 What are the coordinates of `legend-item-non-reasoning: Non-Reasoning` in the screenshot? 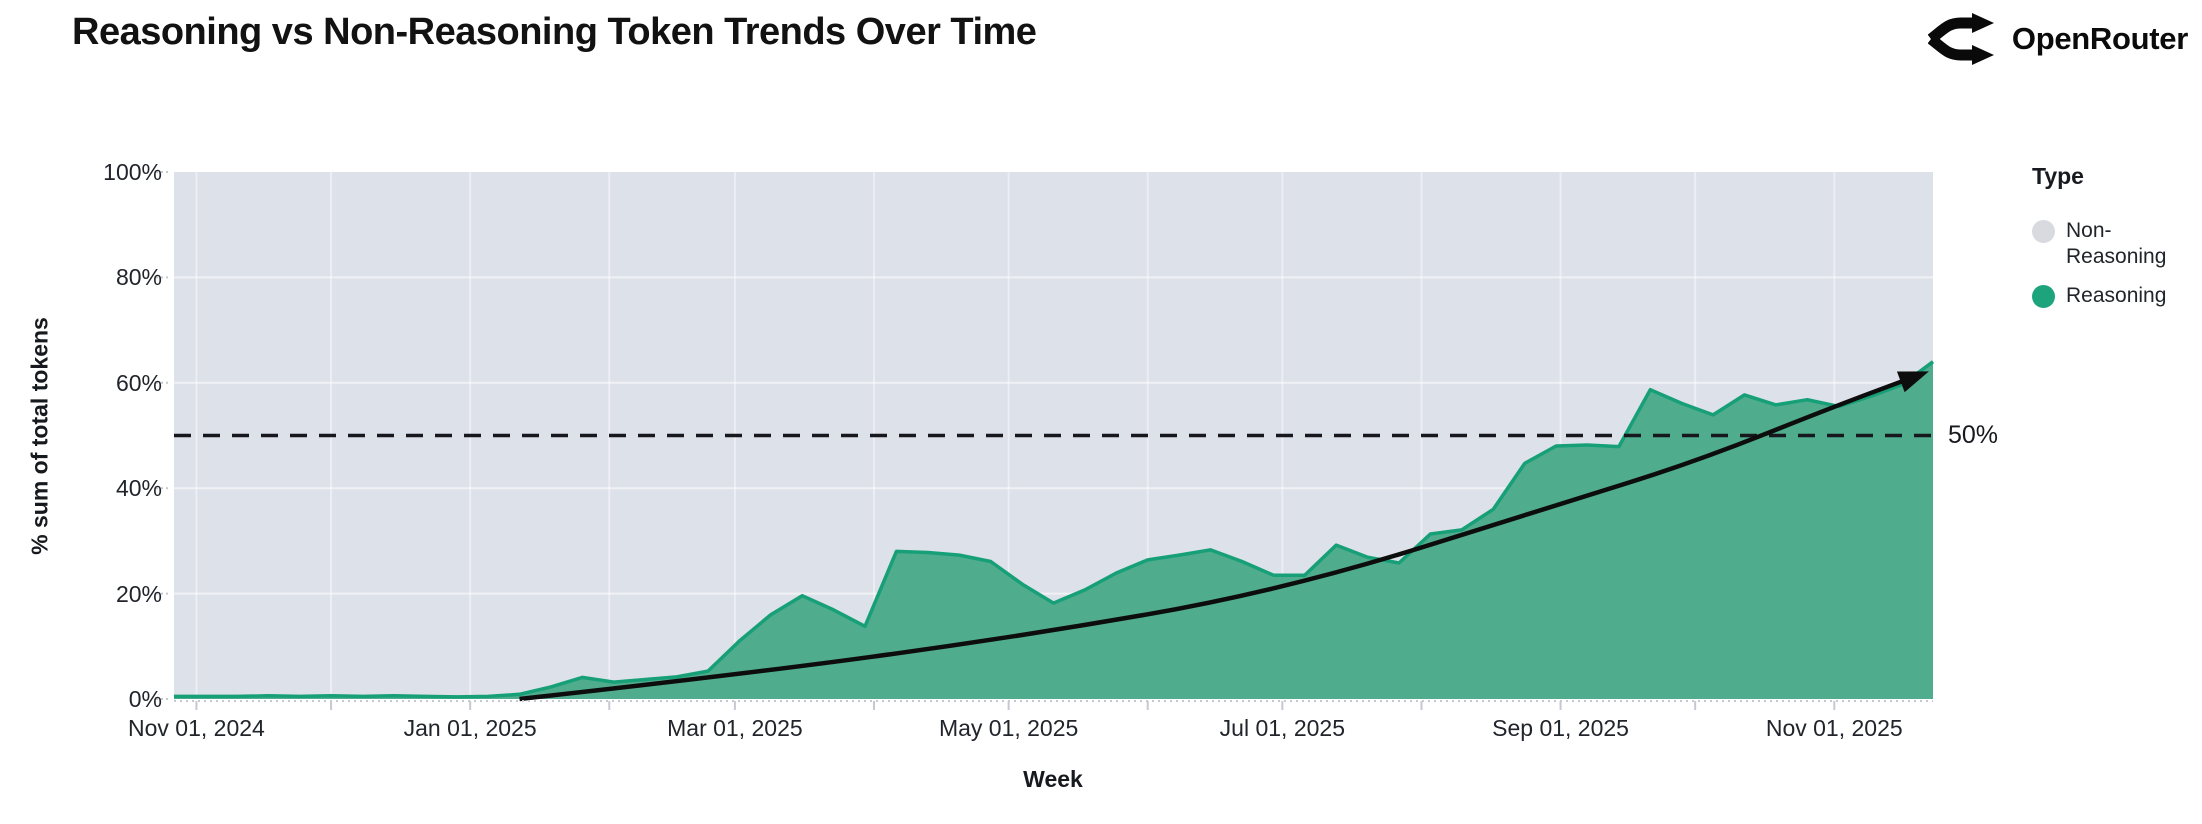 It's located at (2116, 244).